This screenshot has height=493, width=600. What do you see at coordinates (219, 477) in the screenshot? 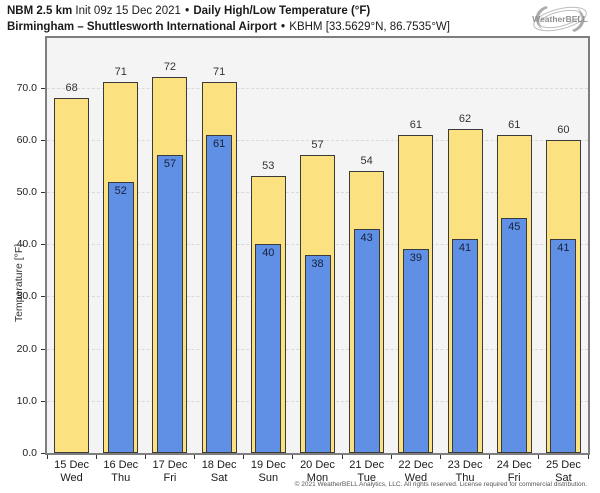
I see `x-day-label: Sat` at bounding box center [219, 477].